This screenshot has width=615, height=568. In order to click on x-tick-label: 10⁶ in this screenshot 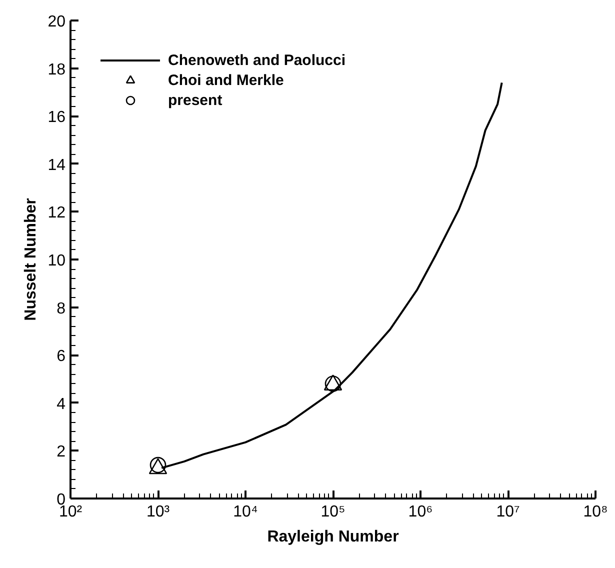, I will do `click(420, 512)`.